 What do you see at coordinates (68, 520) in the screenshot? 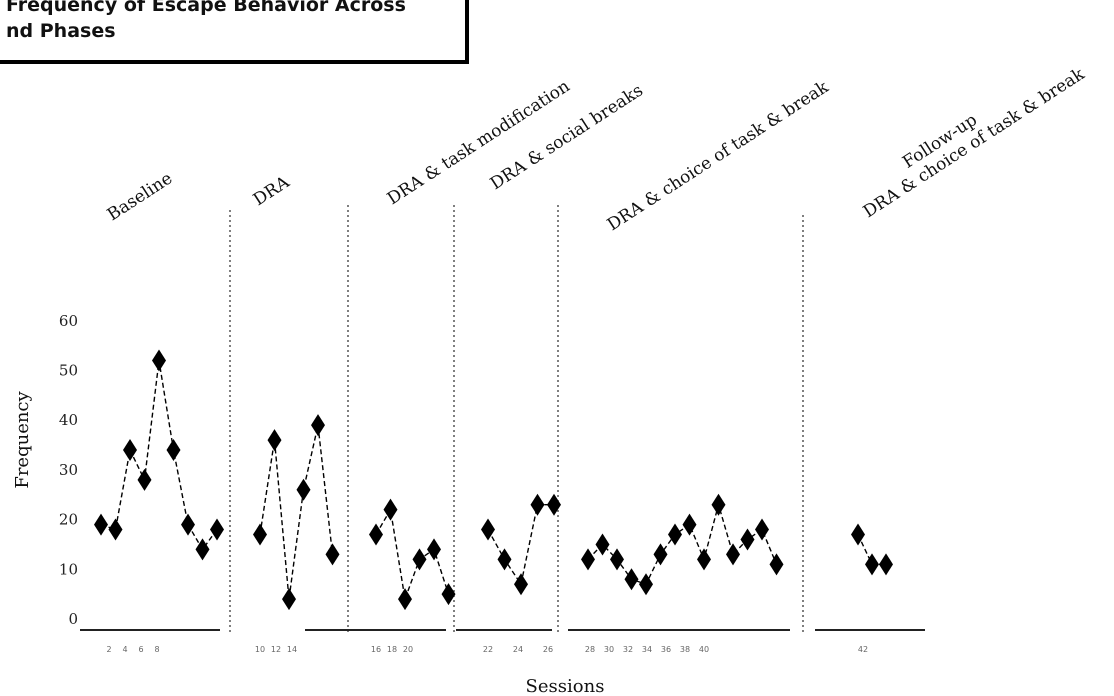
I see `y-tick-label: 20` at bounding box center [68, 520].